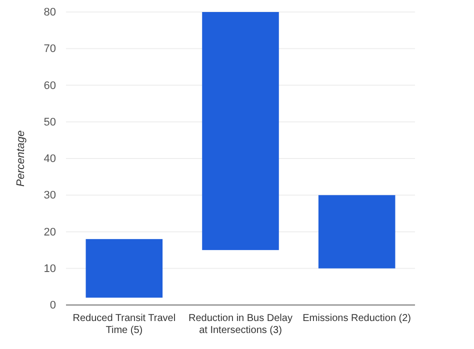  Describe the element at coordinates (50, 232) in the screenshot. I see `y-tick-label: 20` at that location.